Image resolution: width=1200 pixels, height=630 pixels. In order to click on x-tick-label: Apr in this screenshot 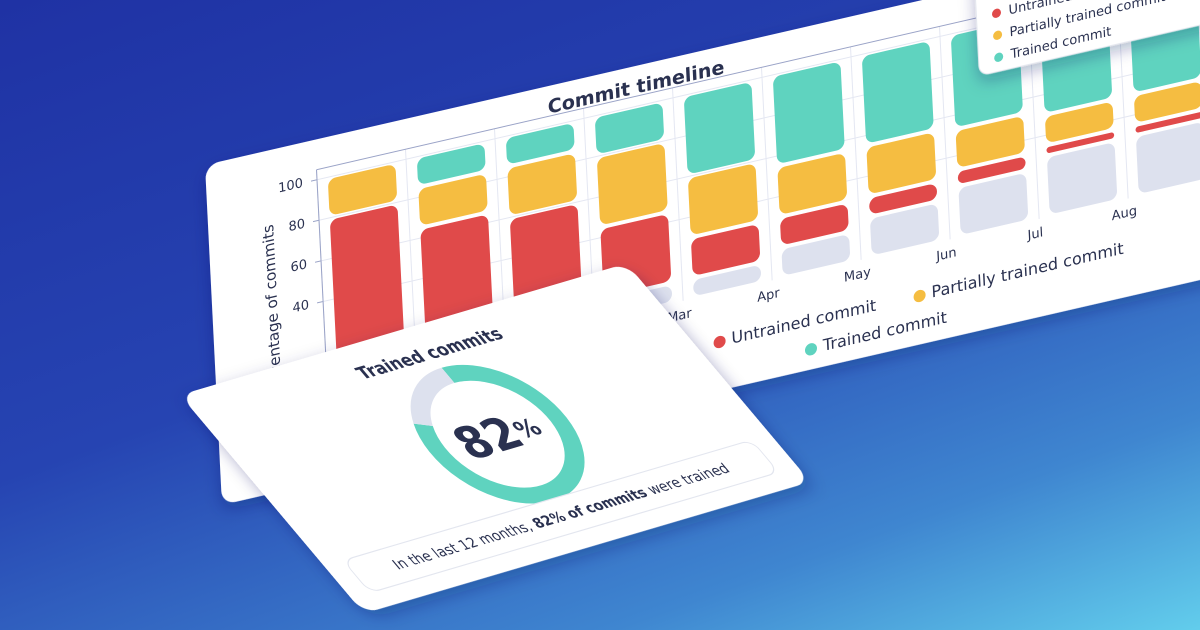, I will do `click(769, 296)`.